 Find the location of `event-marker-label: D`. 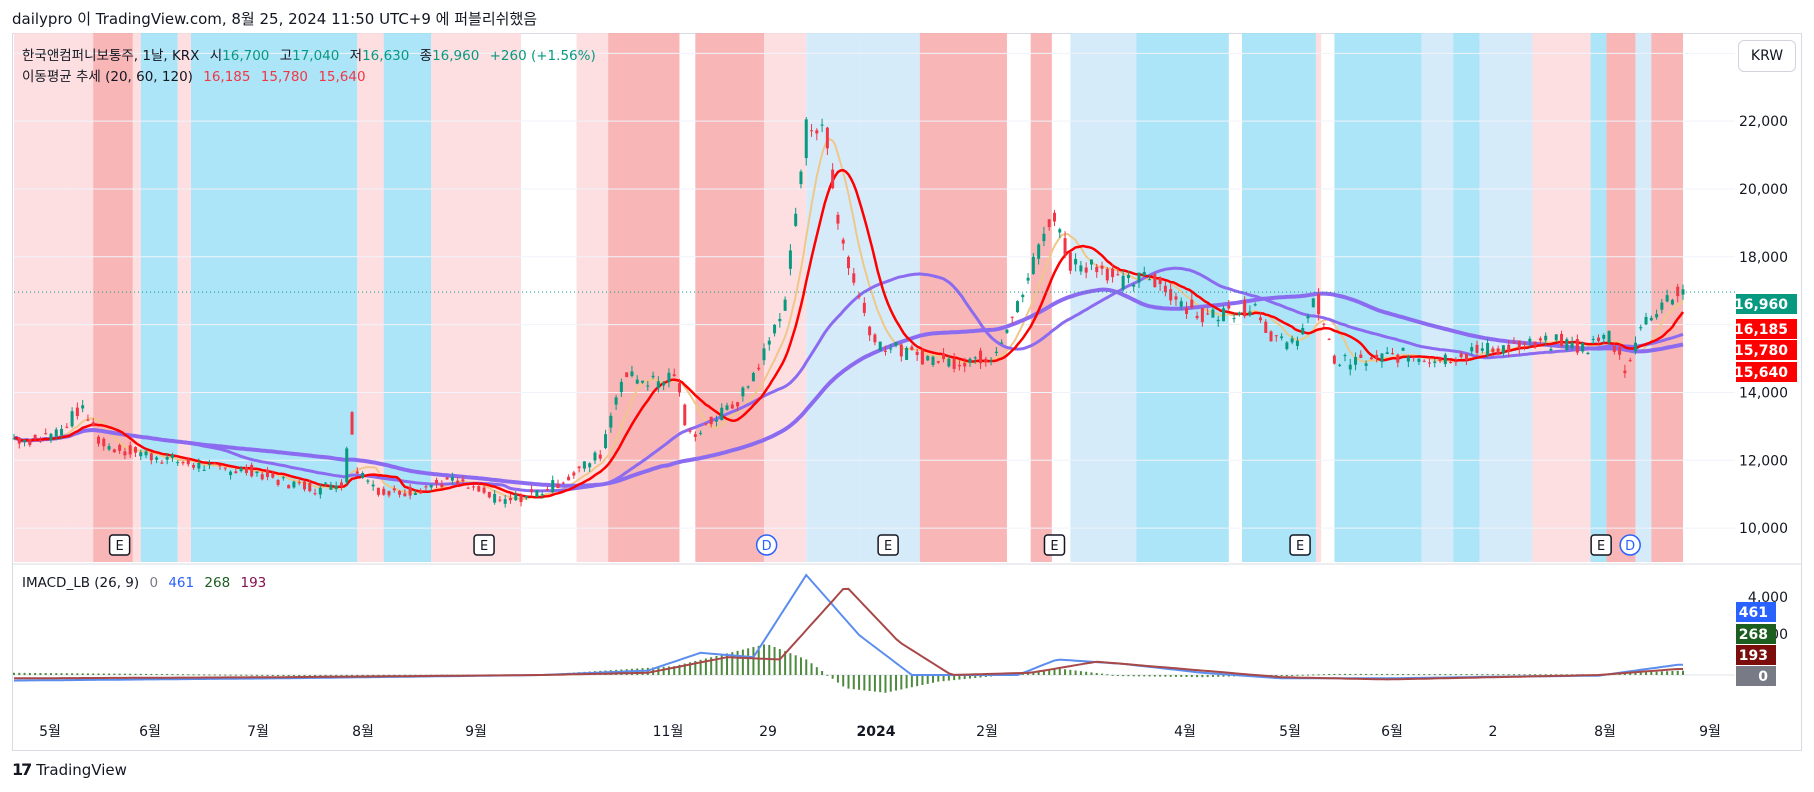

event-marker-label: D is located at coordinates (1630, 546).